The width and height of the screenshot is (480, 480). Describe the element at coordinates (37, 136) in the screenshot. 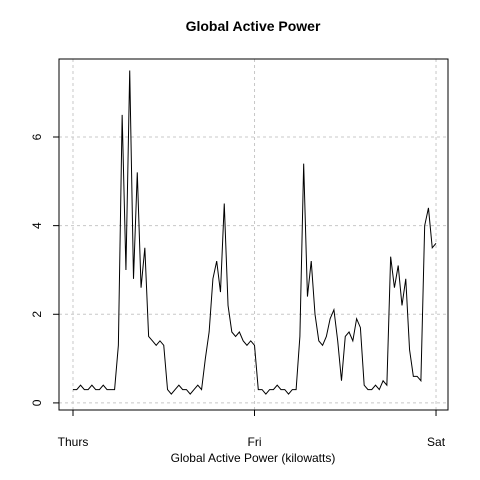

I see `y-tick-label: 6` at that location.